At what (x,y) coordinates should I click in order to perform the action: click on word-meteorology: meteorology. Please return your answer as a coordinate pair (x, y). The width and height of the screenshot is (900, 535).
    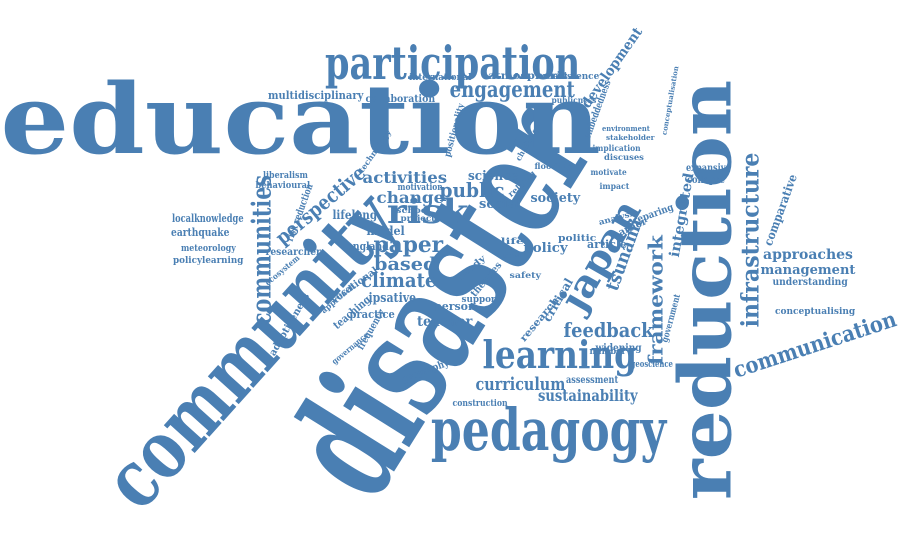
    Looking at the image, I should click on (208, 248).